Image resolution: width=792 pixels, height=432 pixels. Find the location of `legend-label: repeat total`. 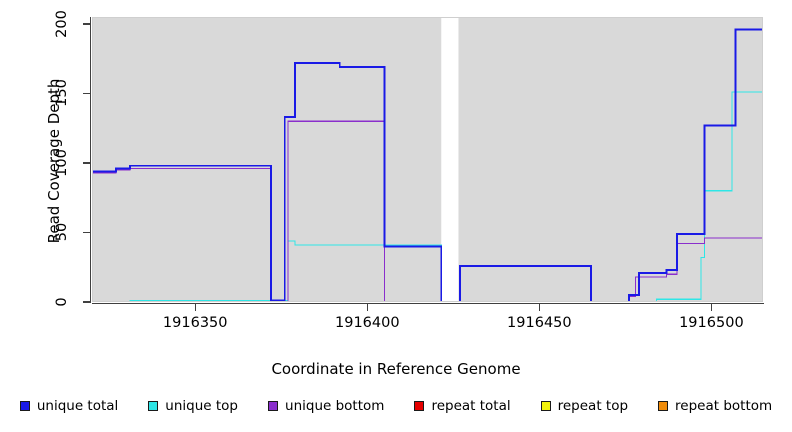

legend-label: repeat total is located at coordinates (471, 406).